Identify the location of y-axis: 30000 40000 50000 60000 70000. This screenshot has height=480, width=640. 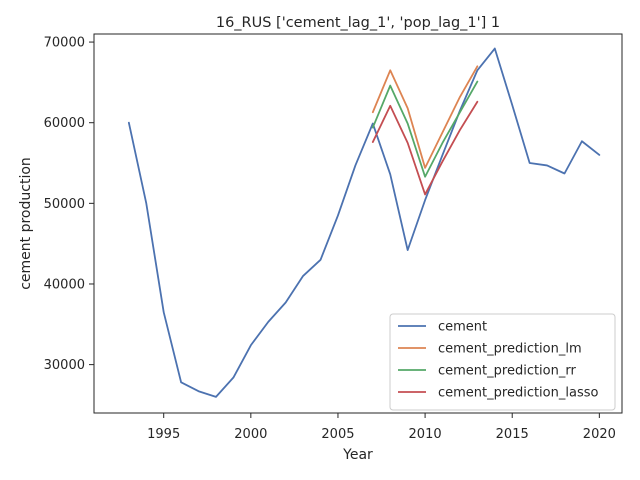
(69, 204).